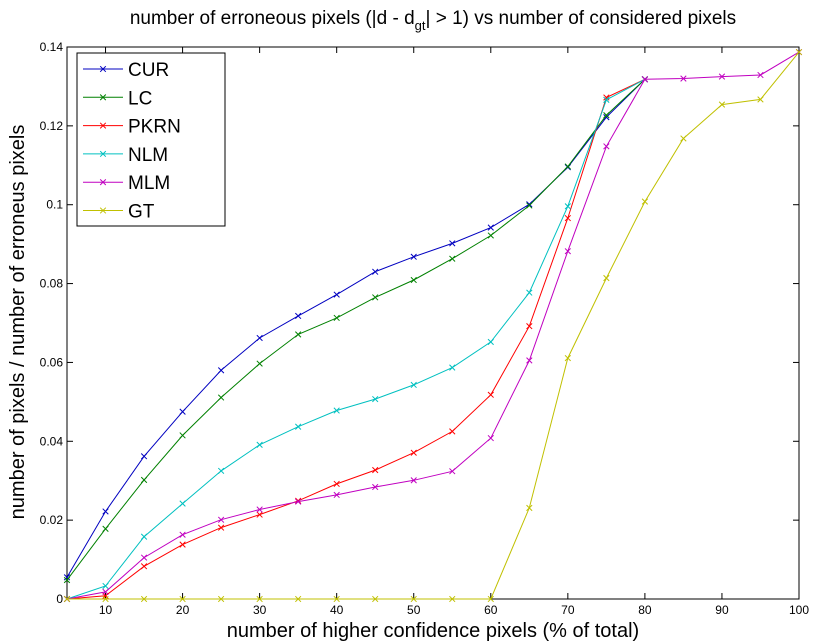  What do you see at coordinates (149, 183) in the screenshot?
I see `legend-label: MLM` at bounding box center [149, 183].